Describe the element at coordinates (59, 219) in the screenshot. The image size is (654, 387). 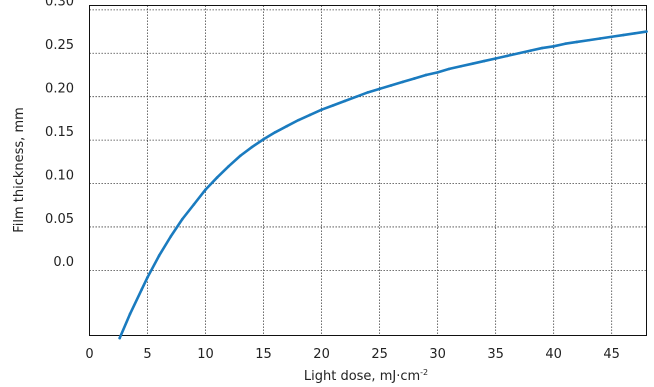
I see `y-tick-label: 0.05` at that location.